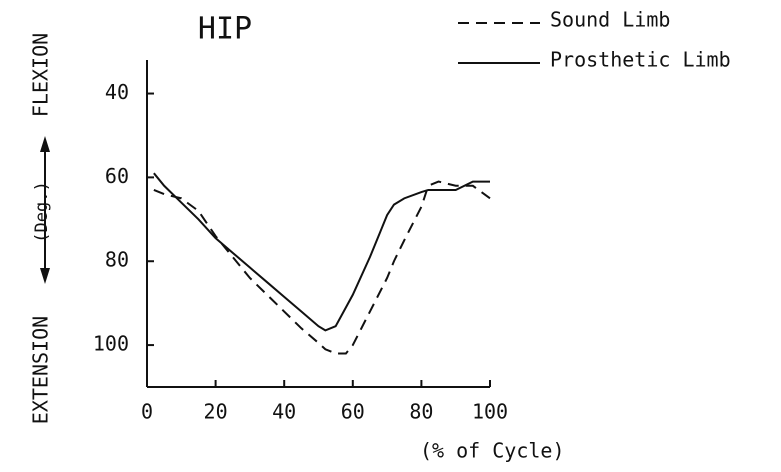  What do you see at coordinates (42, 211) in the screenshot?
I see `y-annotation: (Deg.)` at bounding box center [42, 211].